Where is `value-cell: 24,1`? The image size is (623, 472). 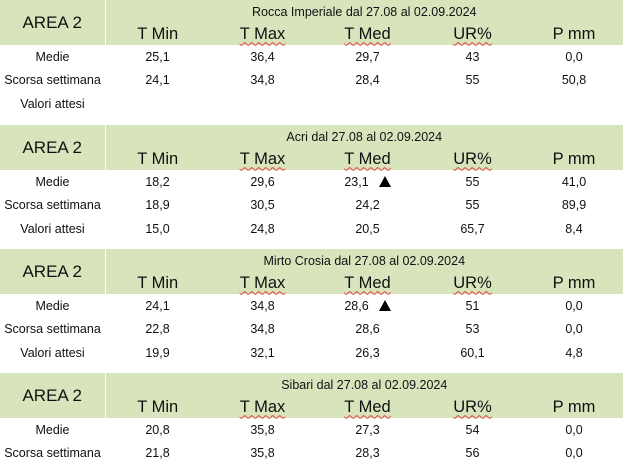
value-cell: 24,1 is located at coordinates (157, 81).